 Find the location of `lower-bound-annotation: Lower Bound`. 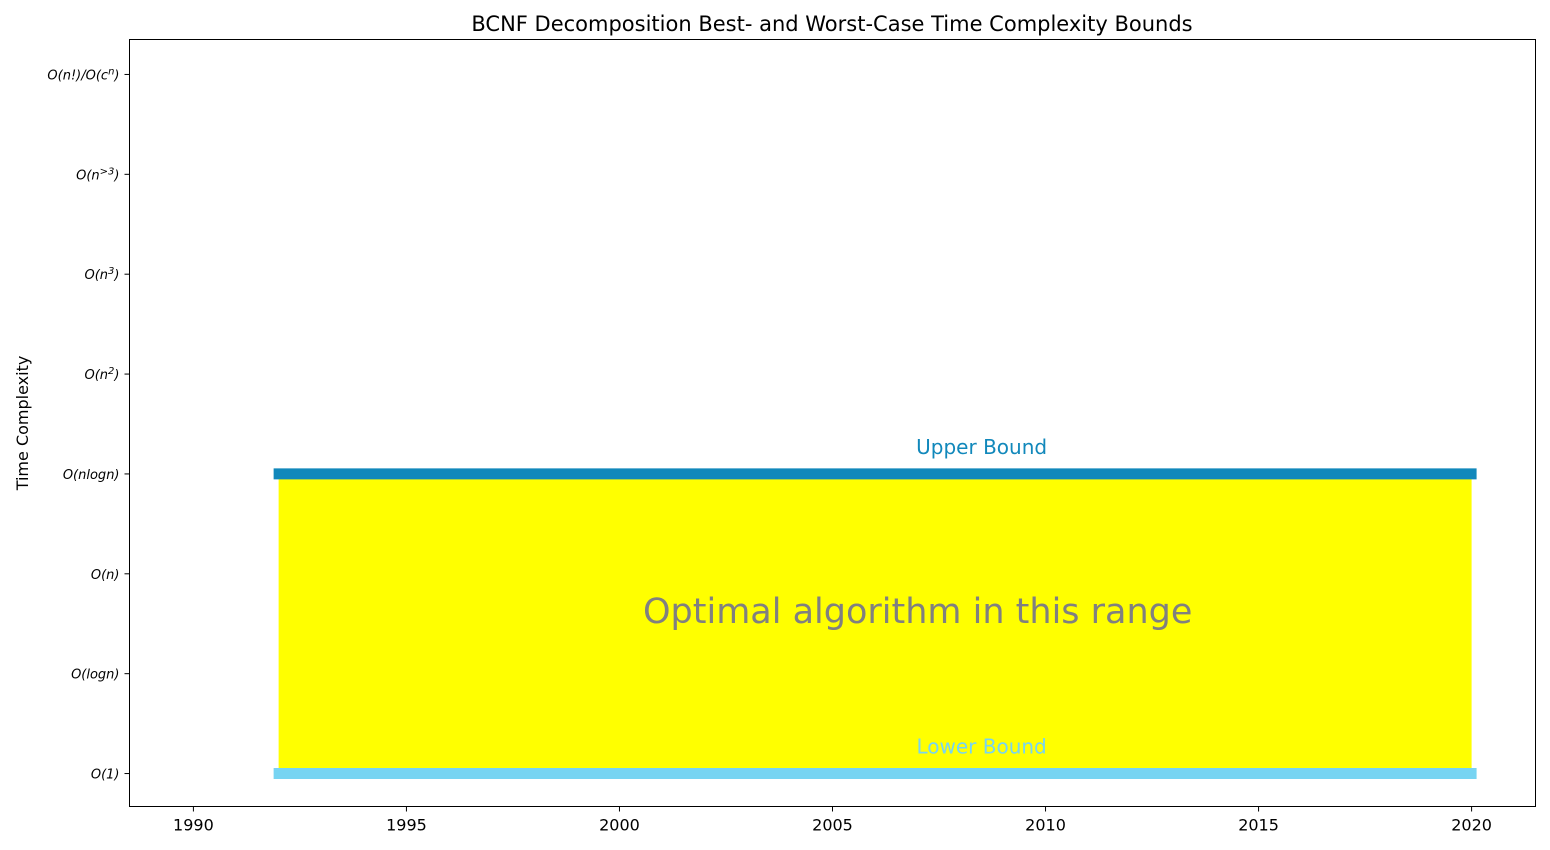

lower-bound-annotation: Lower Bound is located at coordinates (981, 747).